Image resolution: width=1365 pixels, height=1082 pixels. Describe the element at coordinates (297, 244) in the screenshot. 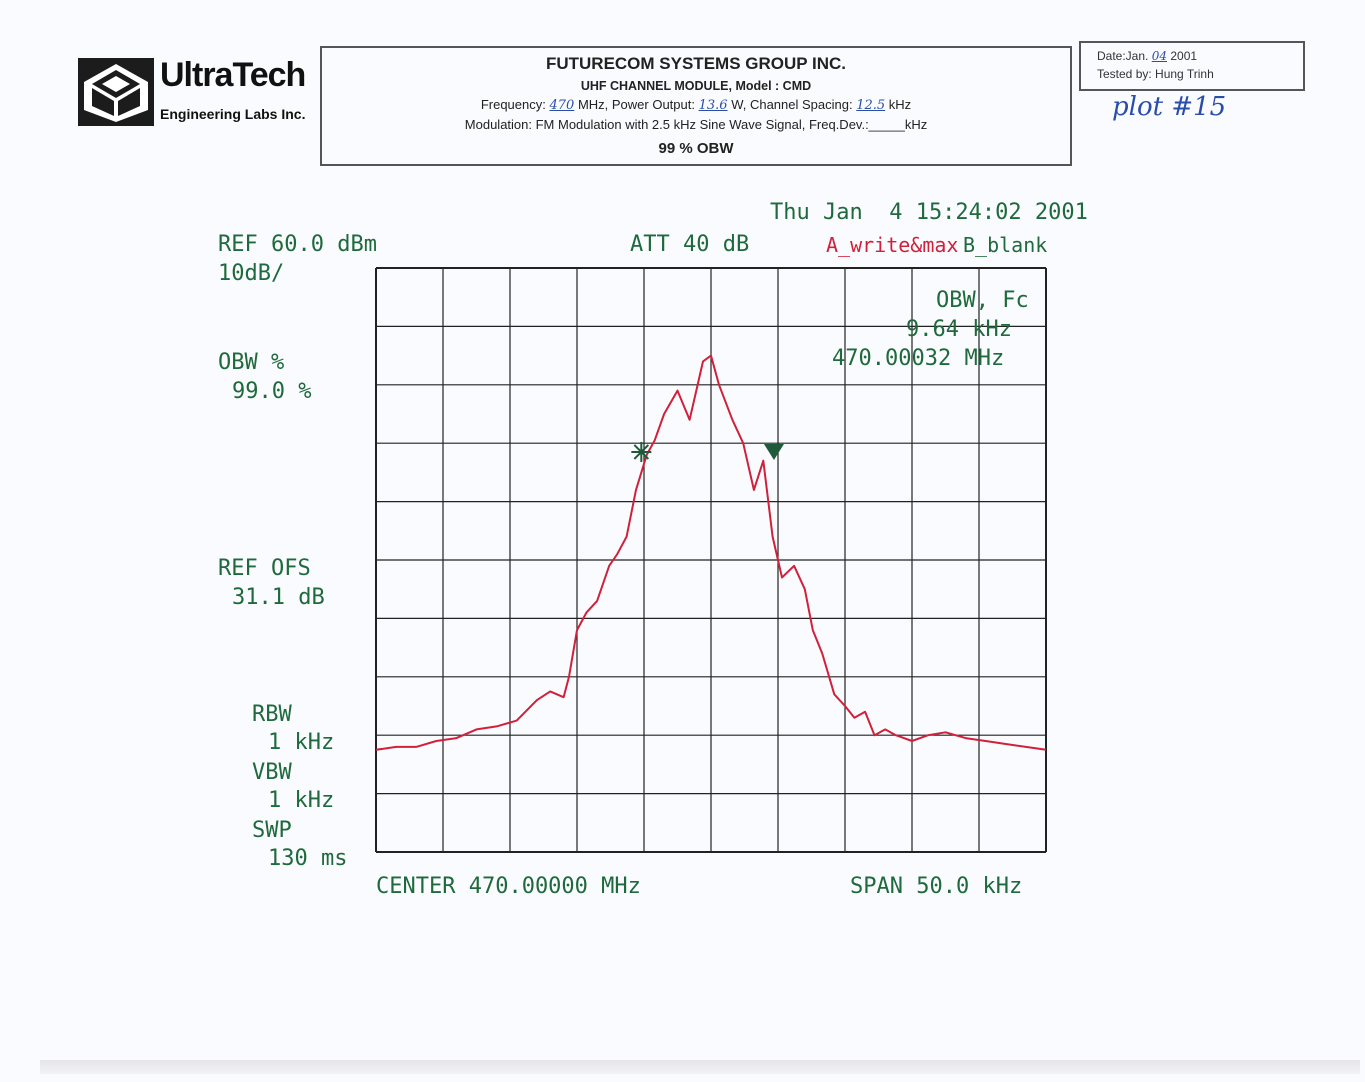

I see `ref-level: REF 60.0 dBm` at that location.